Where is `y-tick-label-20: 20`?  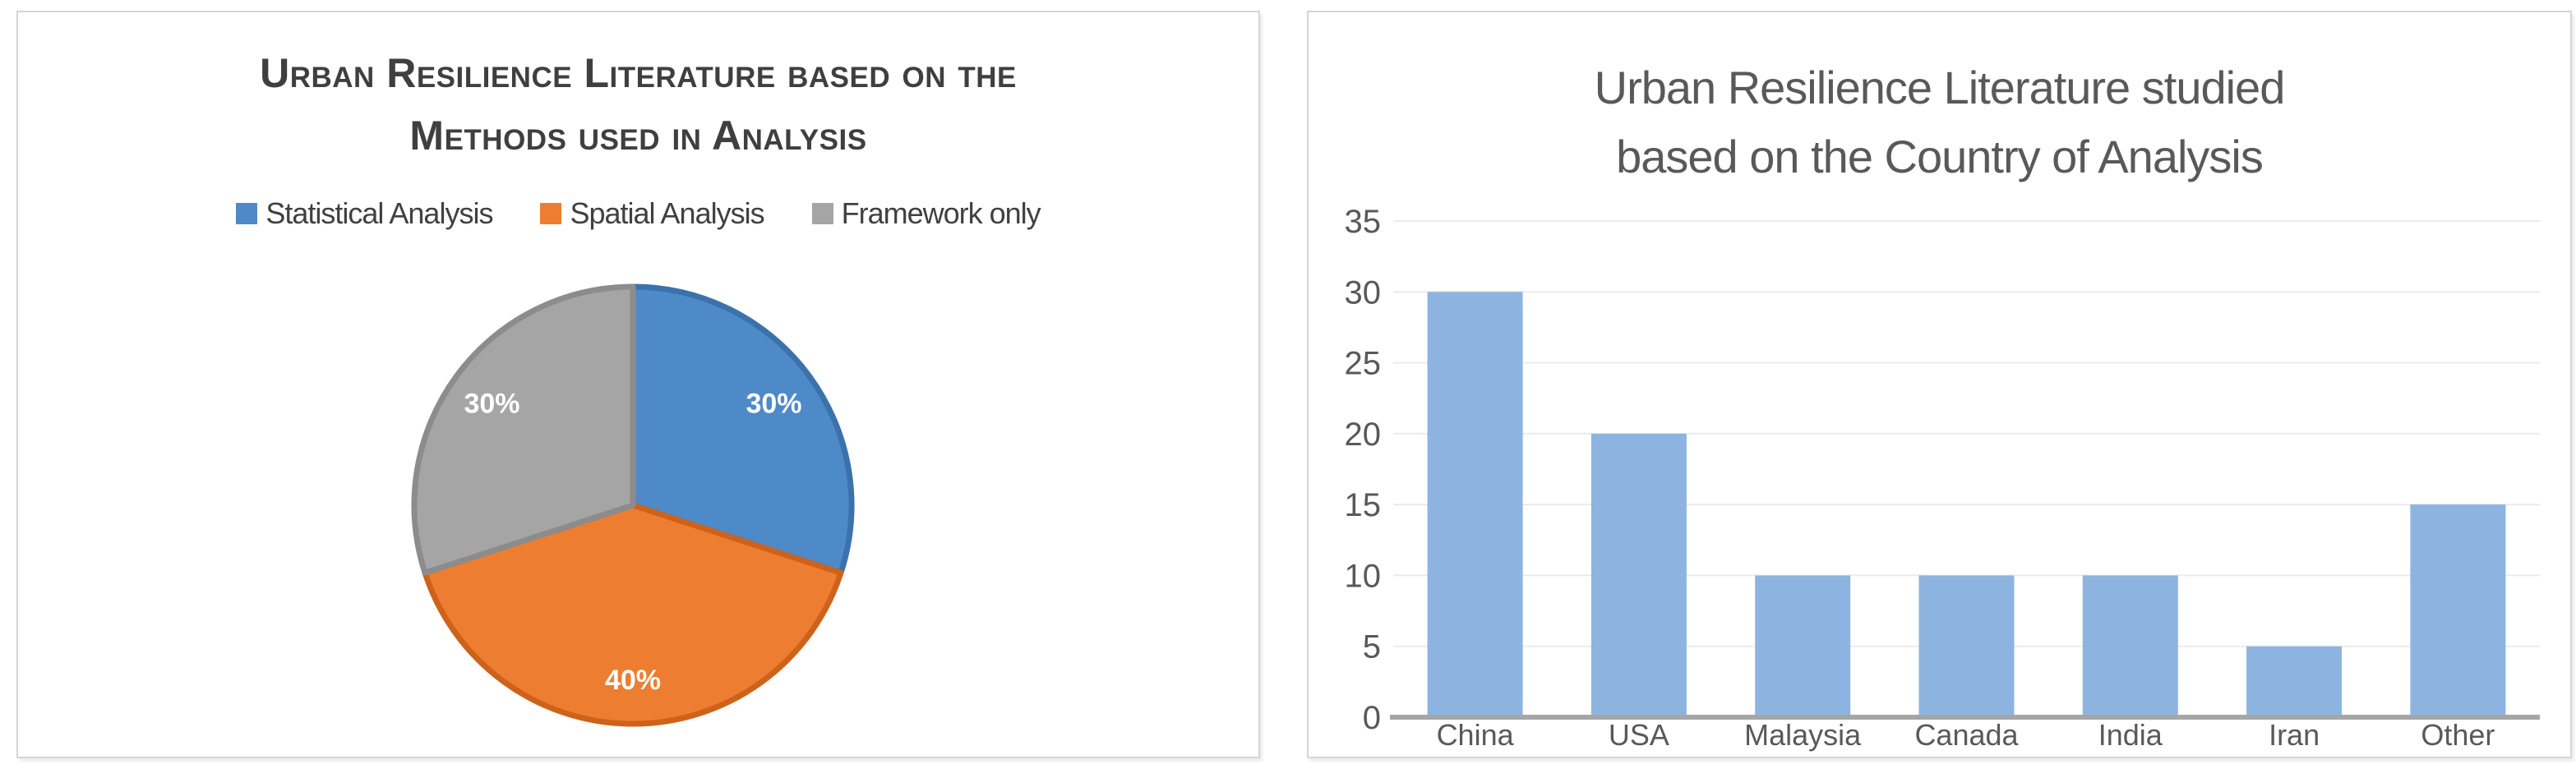 y-tick-label-20: 20 is located at coordinates (1363, 435).